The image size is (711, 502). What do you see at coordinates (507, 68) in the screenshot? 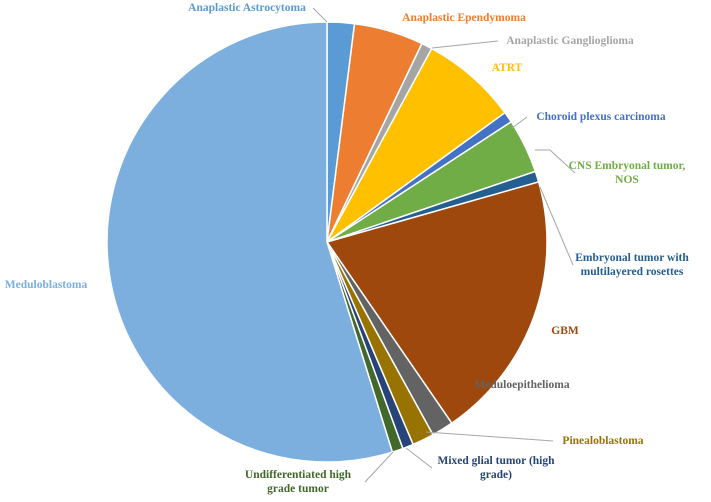
I see `slice-label: ATRT` at bounding box center [507, 68].